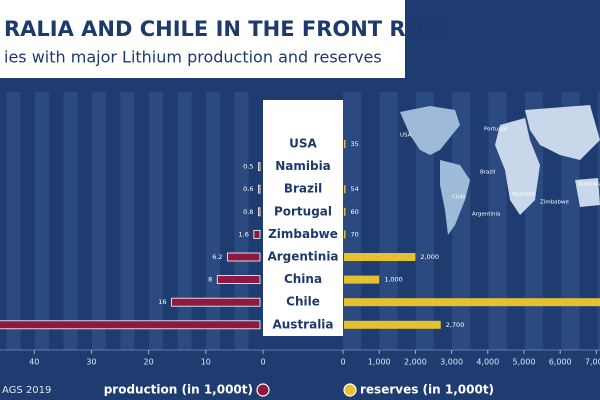  Describe the element at coordinates (415, 362) in the screenshot. I see `x2-tick-label: 2,000` at that location.